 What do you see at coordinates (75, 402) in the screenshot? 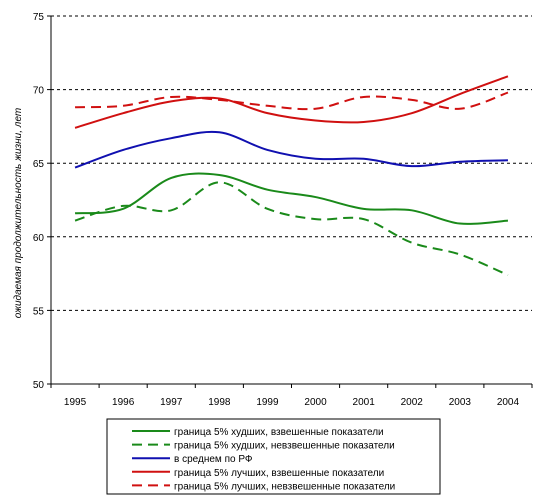
I see `x-tick-label: 1995` at bounding box center [75, 402].